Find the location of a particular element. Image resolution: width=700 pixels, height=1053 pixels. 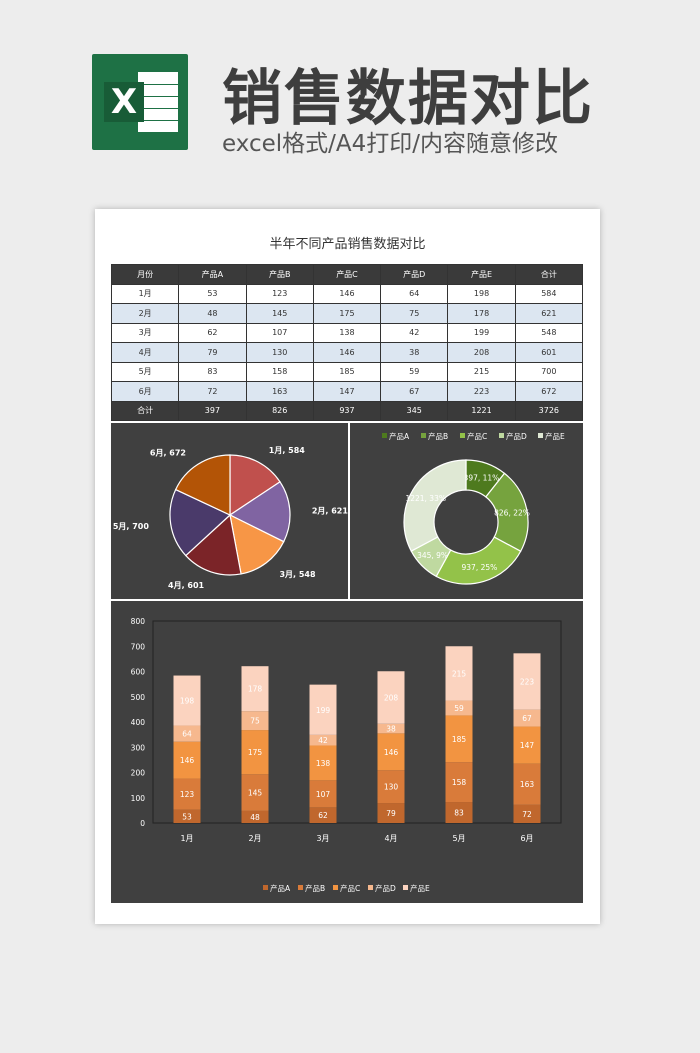

bar-data-label: 62 is located at coordinates (323, 815).